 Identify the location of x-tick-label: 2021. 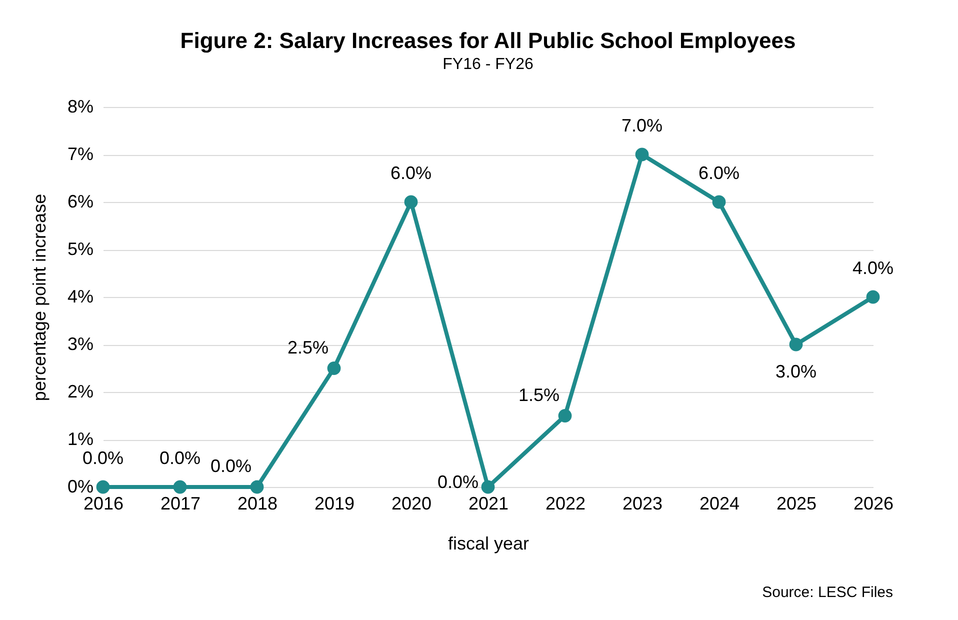
(488, 504).